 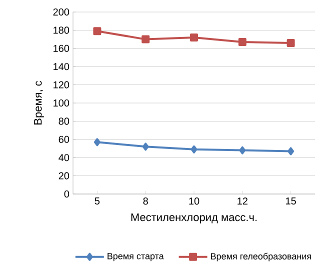 What do you see at coordinates (194, 218) in the screenshot?
I see `x-axis-title: Местиленхлорид масс.ч.` at bounding box center [194, 218].